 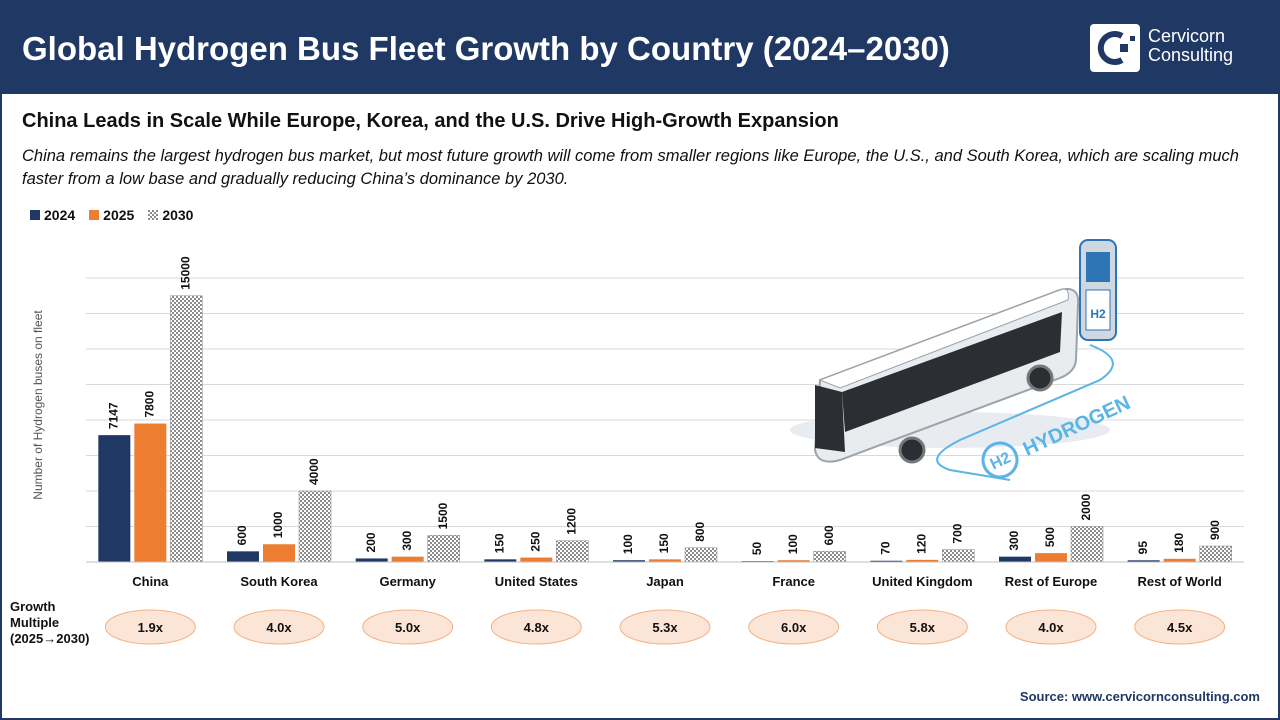 I want to click on bar-2025-united-states, so click(x=536, y=559).